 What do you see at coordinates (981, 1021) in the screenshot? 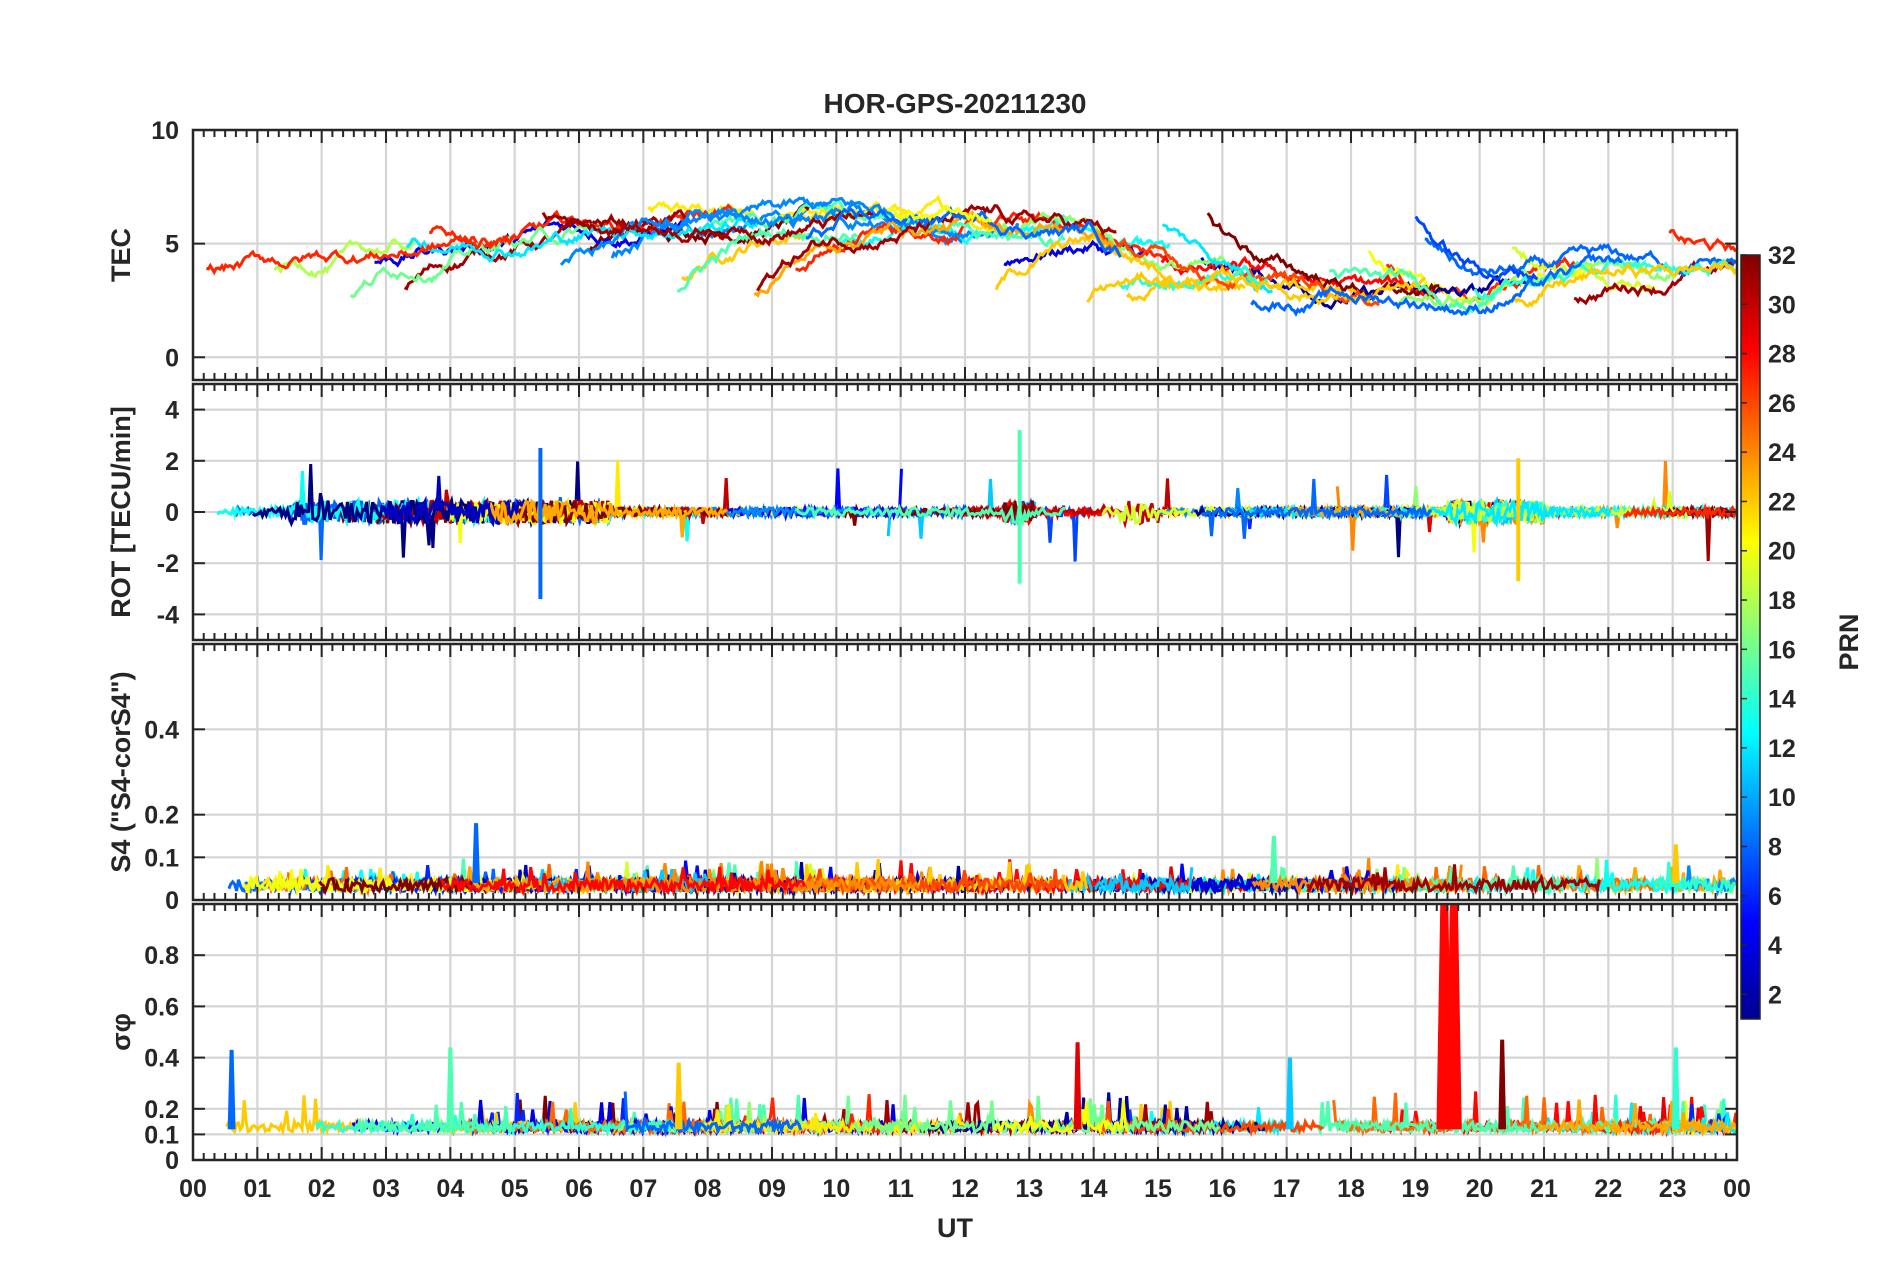
I see `traces-sigmaphi` at bounding box center [981, 1021].